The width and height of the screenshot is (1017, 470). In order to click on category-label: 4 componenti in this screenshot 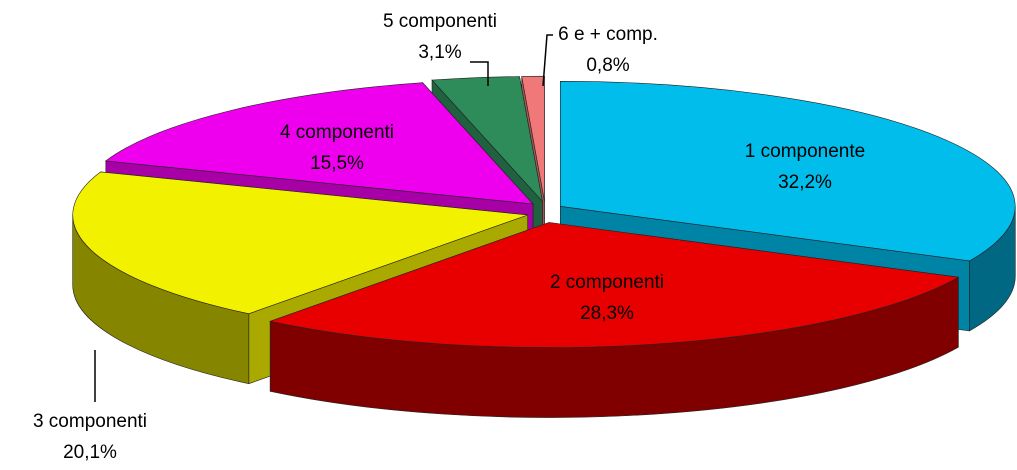, I will do `click(337, 132)`.